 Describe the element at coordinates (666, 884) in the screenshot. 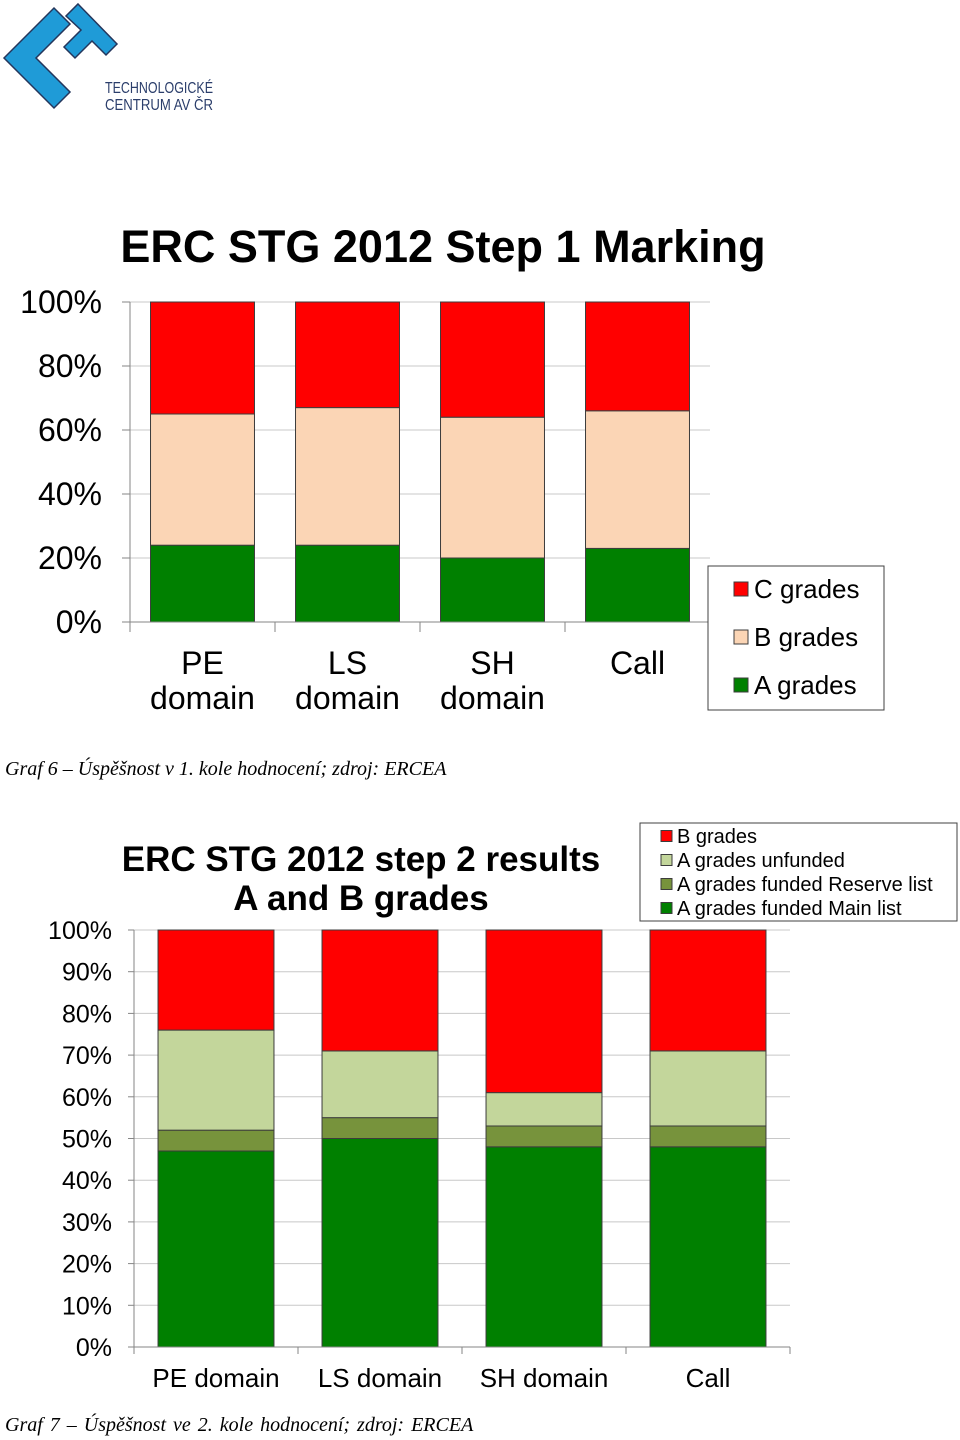

I see `legend-swatch-a-grades-funded-reserve-list` at that location.